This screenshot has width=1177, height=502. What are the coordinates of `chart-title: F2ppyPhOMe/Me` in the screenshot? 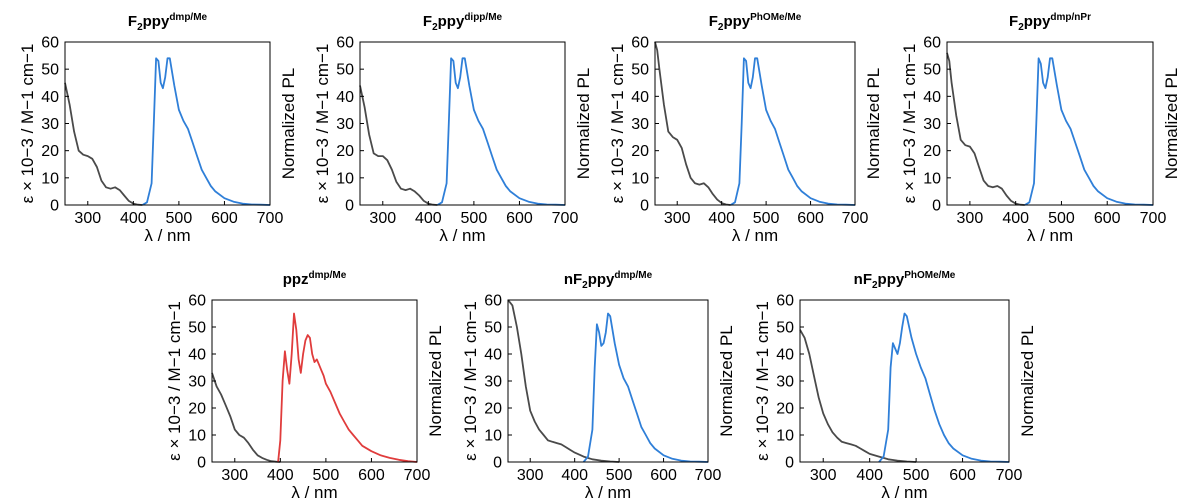 It's located at (755, 22).